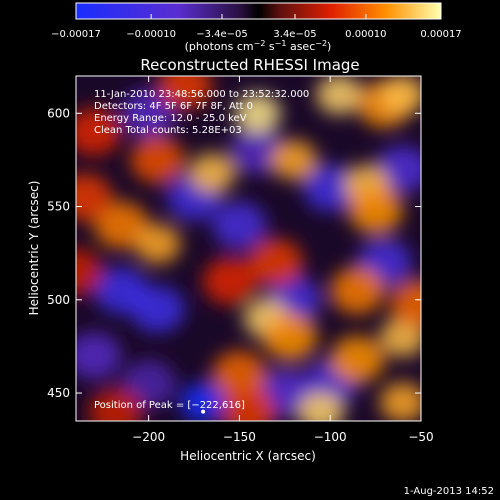 The height and width of the screenshot is (500, 500). I want to click on y-tick-label: 550, so click(58, 207).